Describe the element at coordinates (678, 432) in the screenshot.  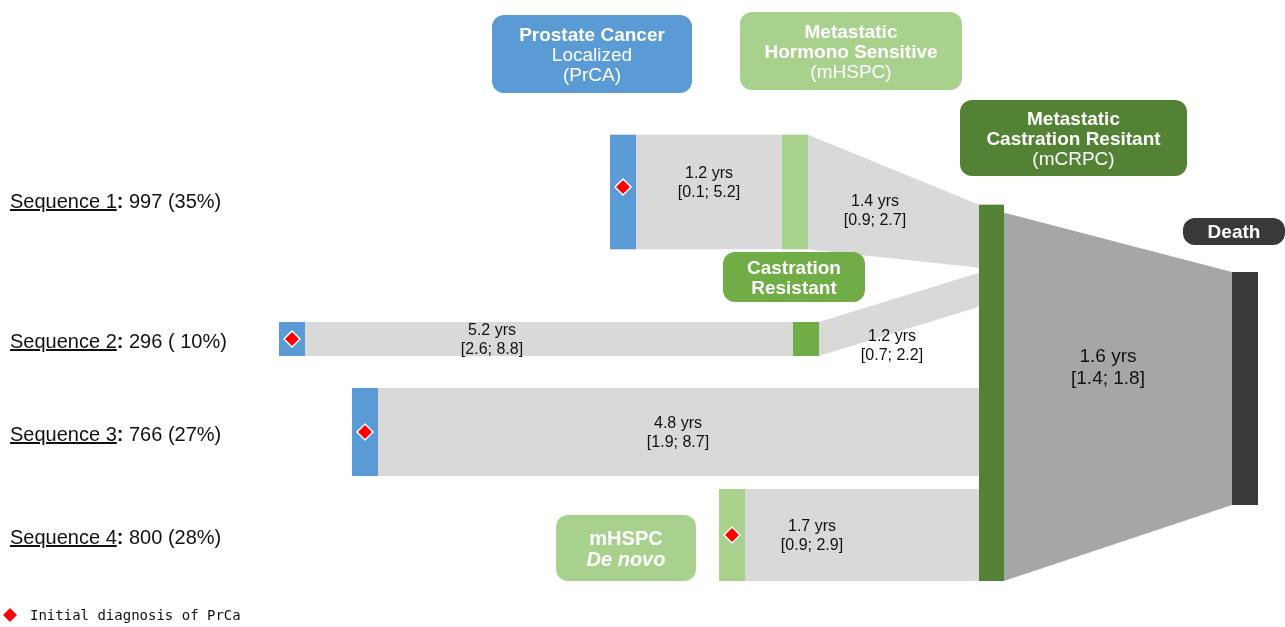
I see `text: 4.8 yrs [1.9; 8.7]` at that location.